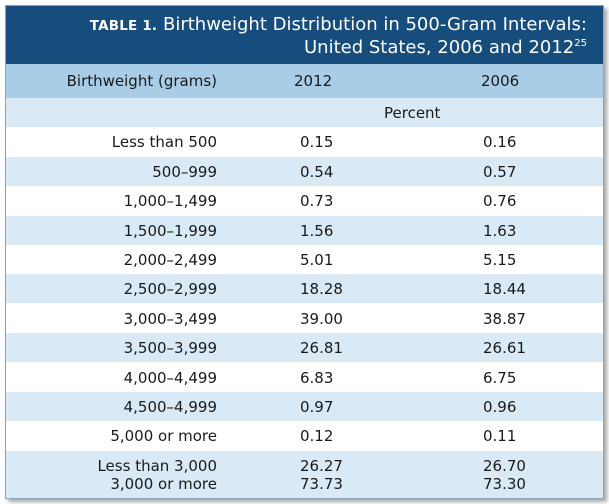  Describe the element at coordinates (157, 465) in the screenshot. I see `summary-label: Less than 3,000` at that location.